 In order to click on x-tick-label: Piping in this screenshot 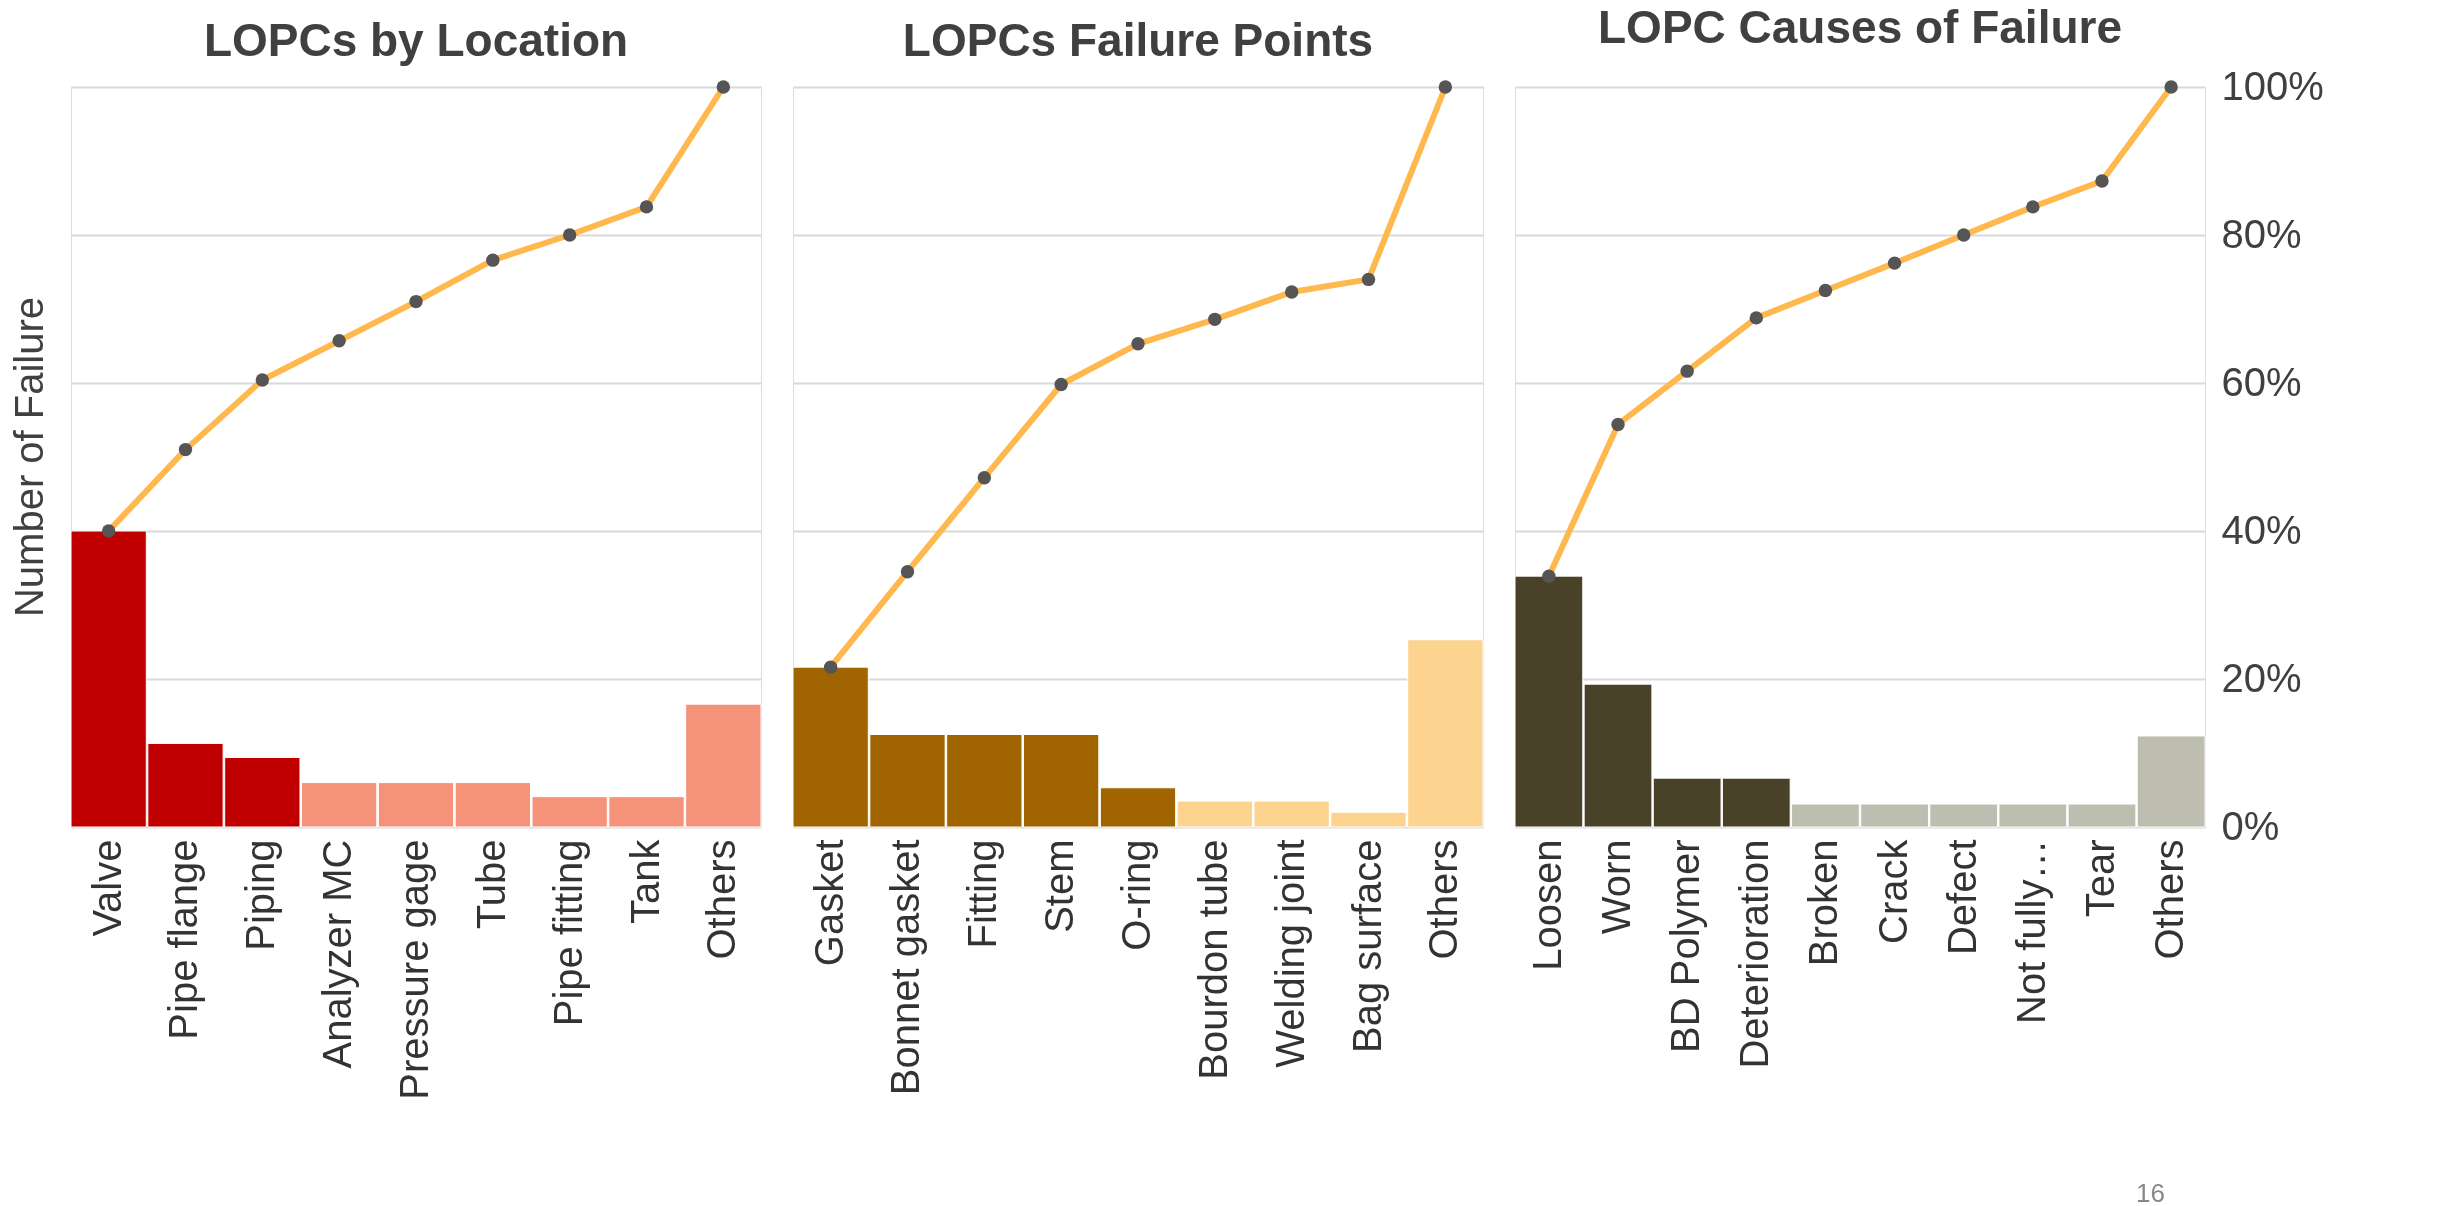, I will do `click(260, 895)`.